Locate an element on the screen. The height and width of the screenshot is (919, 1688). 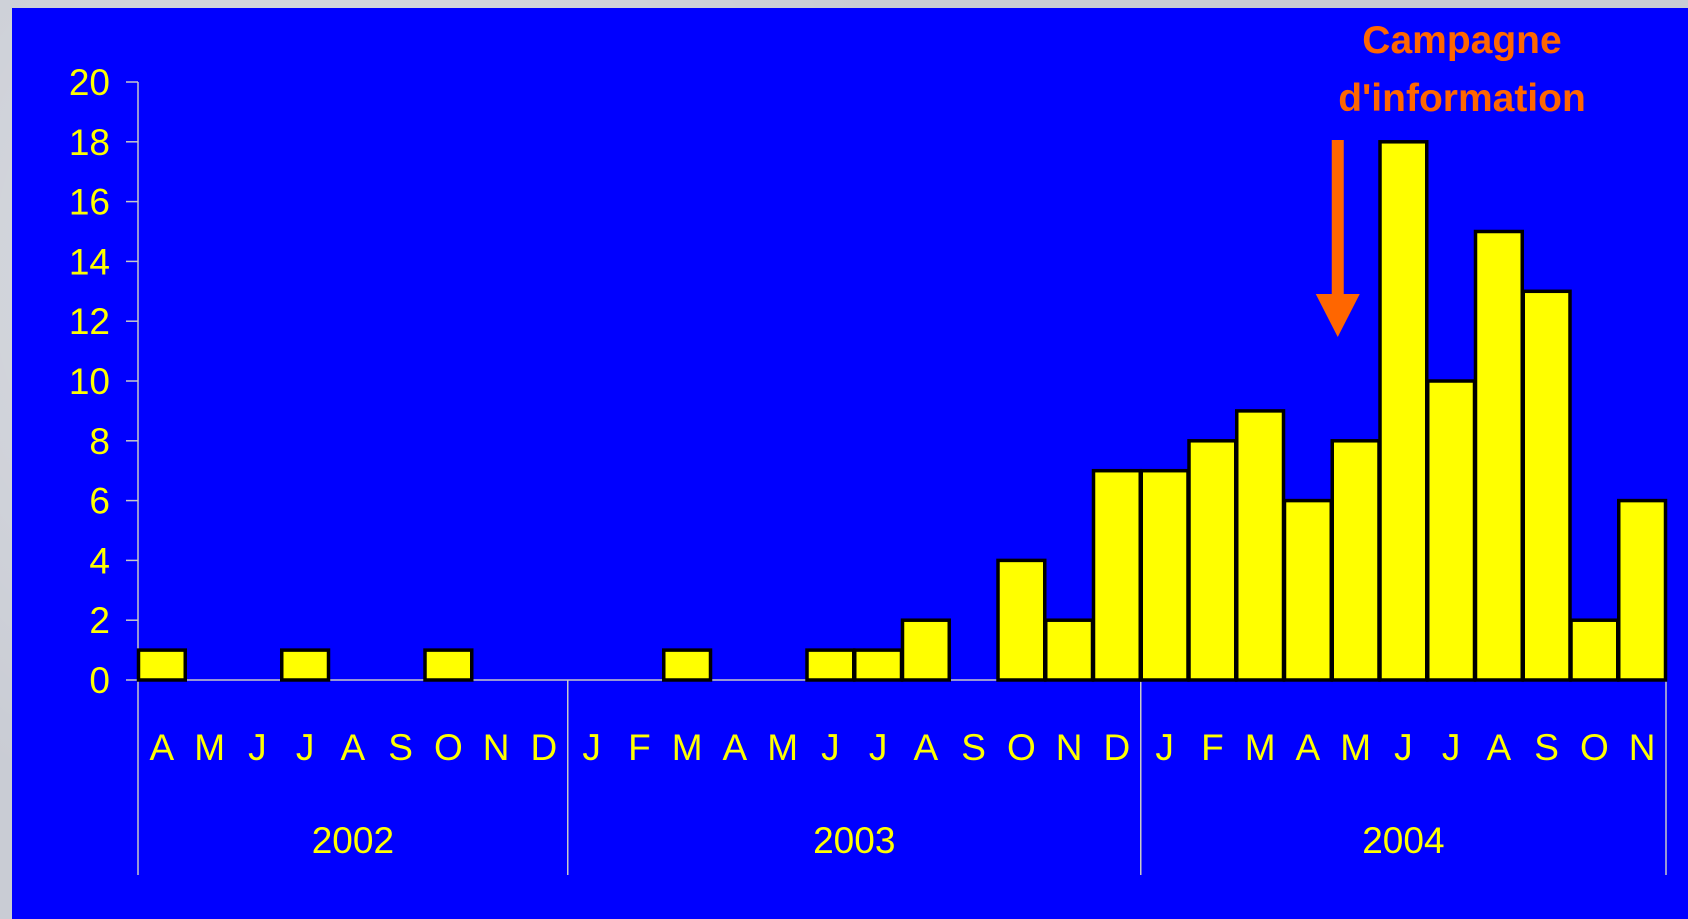
y-tick-label: 10 is located at coordinates (89, 381).